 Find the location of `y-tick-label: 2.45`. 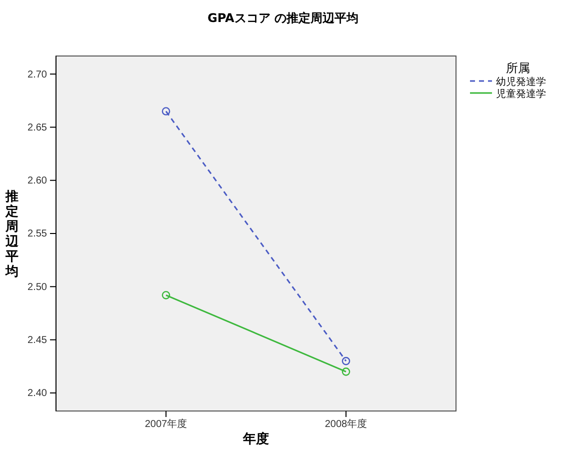

y-tick-label: 2.45 is located at coordinates (38, 340).